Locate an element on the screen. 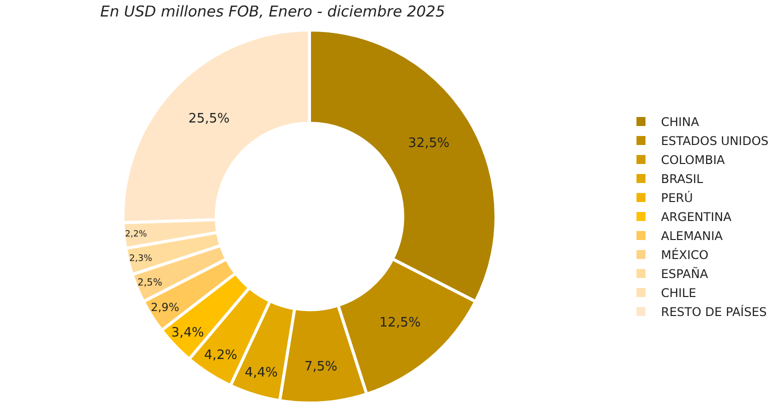 This screenshot has height=408, width=779. legend-label: CHINA is located at coordinates (680, 122).